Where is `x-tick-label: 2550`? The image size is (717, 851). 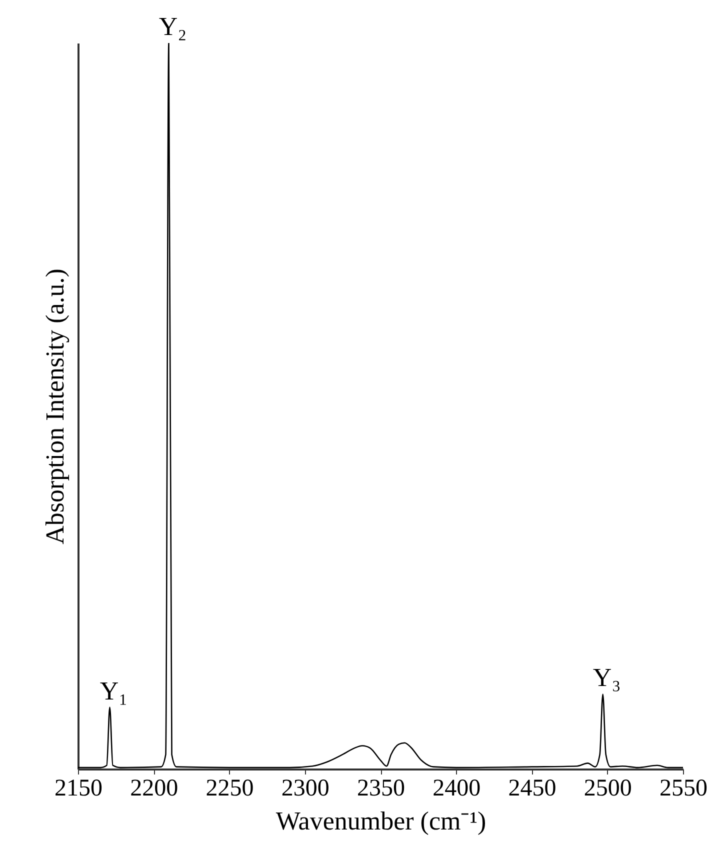 x-tick-label: 2550 is located at coordinates (684, 789).